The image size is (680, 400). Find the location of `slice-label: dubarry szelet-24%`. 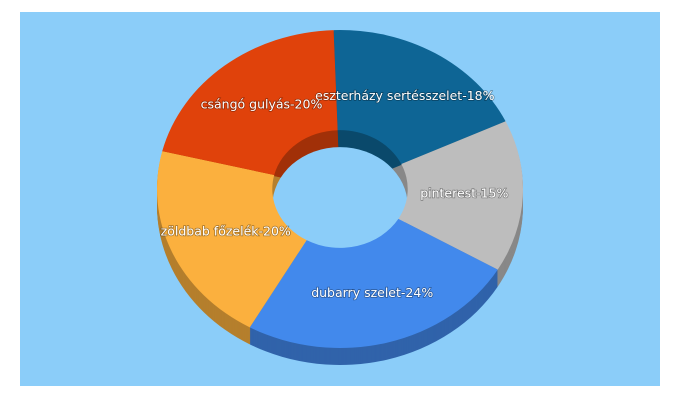

slice-label: dubarry szelet-24% is located at coordinates (372, 292).